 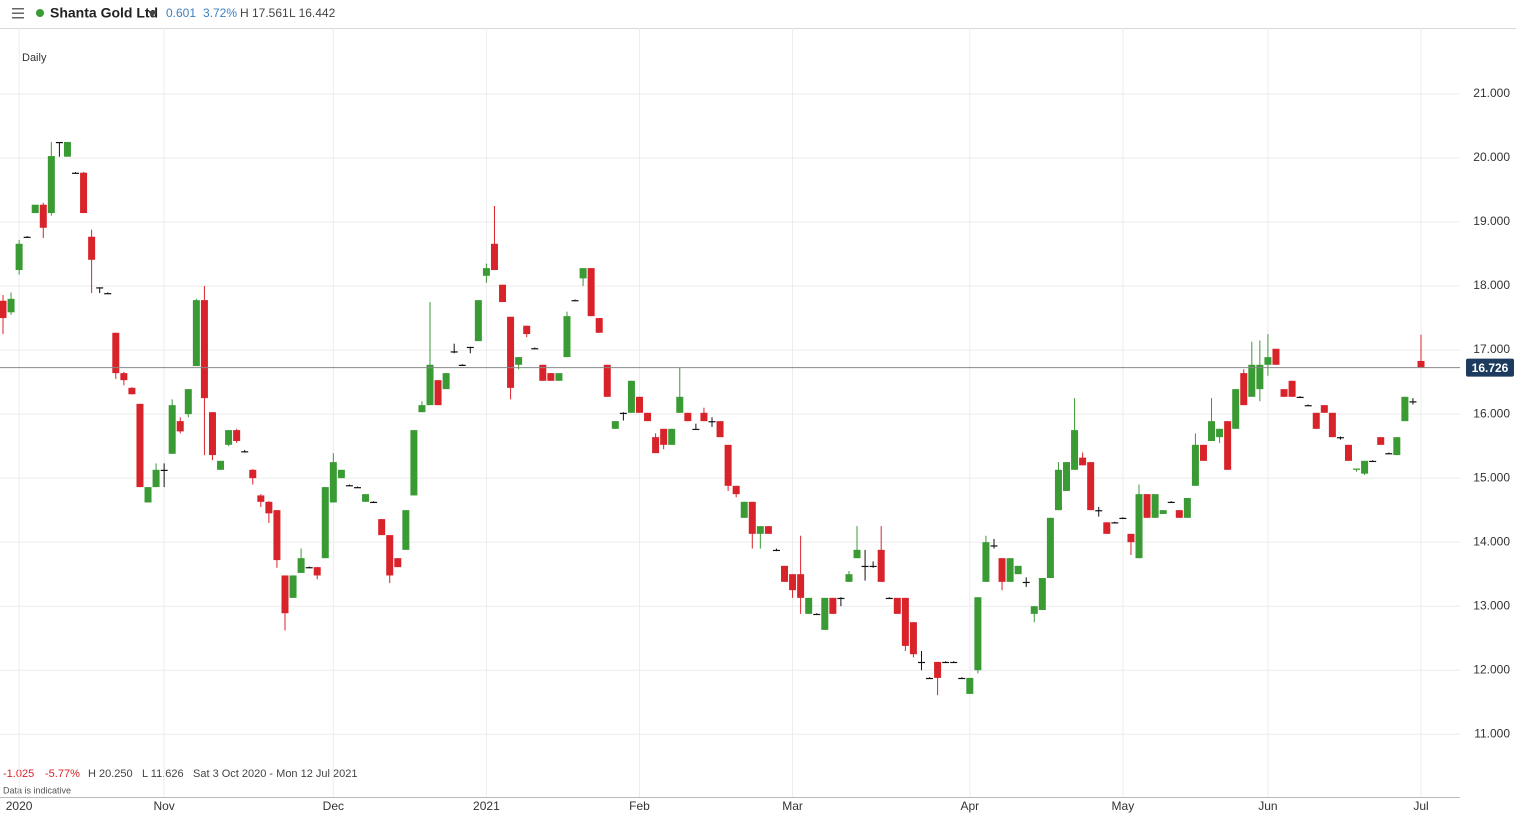 I want to click on instrument-name: Shanta Gold Ltd, so click(x=104, y=13).